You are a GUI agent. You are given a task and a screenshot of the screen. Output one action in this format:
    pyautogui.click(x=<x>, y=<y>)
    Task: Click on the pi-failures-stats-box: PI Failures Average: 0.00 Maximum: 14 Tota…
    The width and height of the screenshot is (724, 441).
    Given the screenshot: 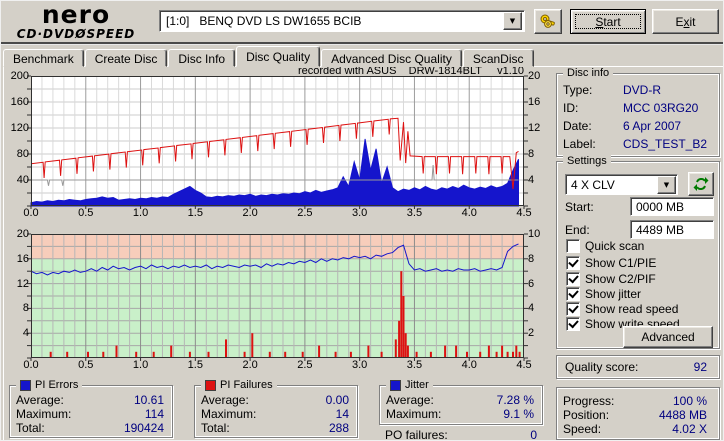 What is the action you would take?
    pyautogui.click(x=276, y=408)
    